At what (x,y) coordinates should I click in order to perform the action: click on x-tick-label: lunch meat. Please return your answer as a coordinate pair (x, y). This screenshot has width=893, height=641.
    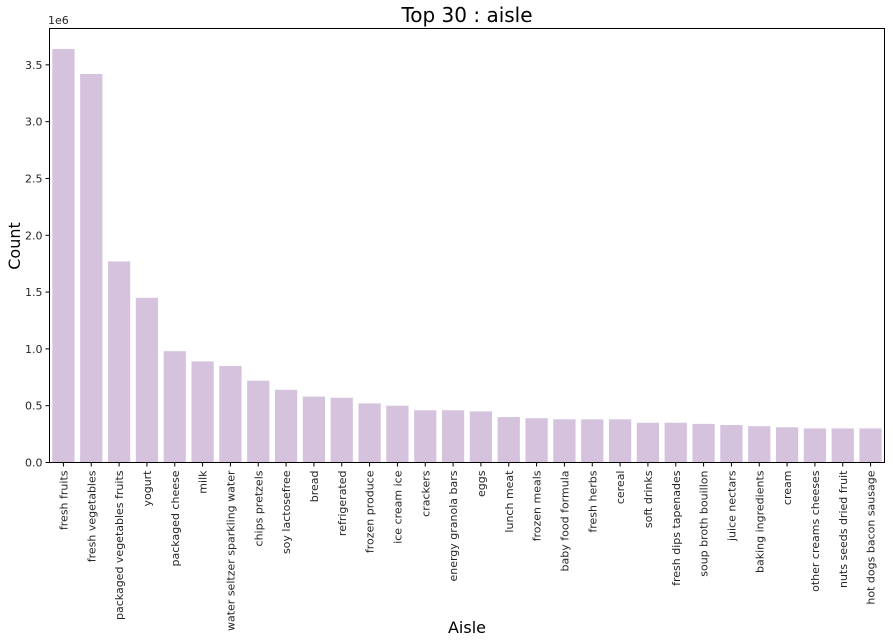
    Looking at the image, I should click on (509, 501).